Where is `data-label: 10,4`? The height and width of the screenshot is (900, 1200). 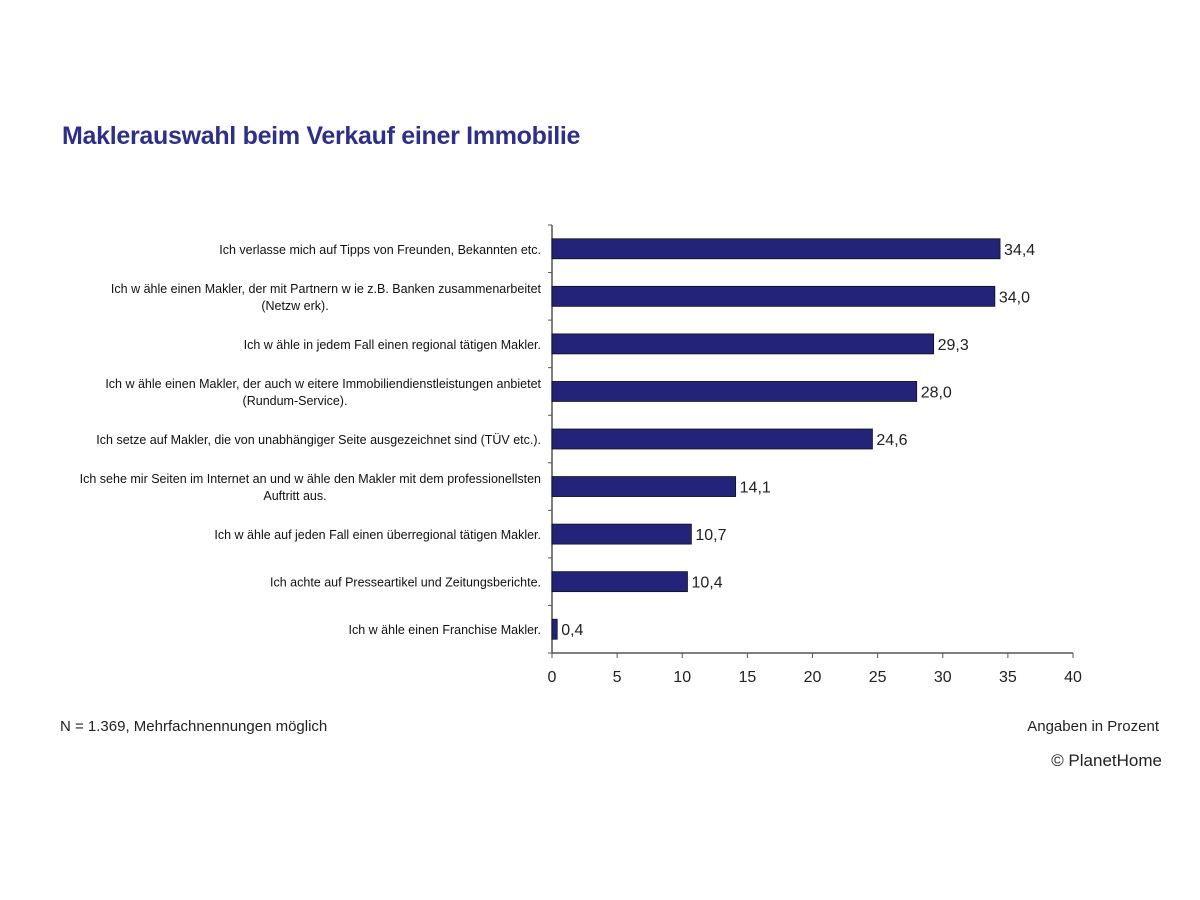 data-label: 10,4 is located at coordinates (706, 583).